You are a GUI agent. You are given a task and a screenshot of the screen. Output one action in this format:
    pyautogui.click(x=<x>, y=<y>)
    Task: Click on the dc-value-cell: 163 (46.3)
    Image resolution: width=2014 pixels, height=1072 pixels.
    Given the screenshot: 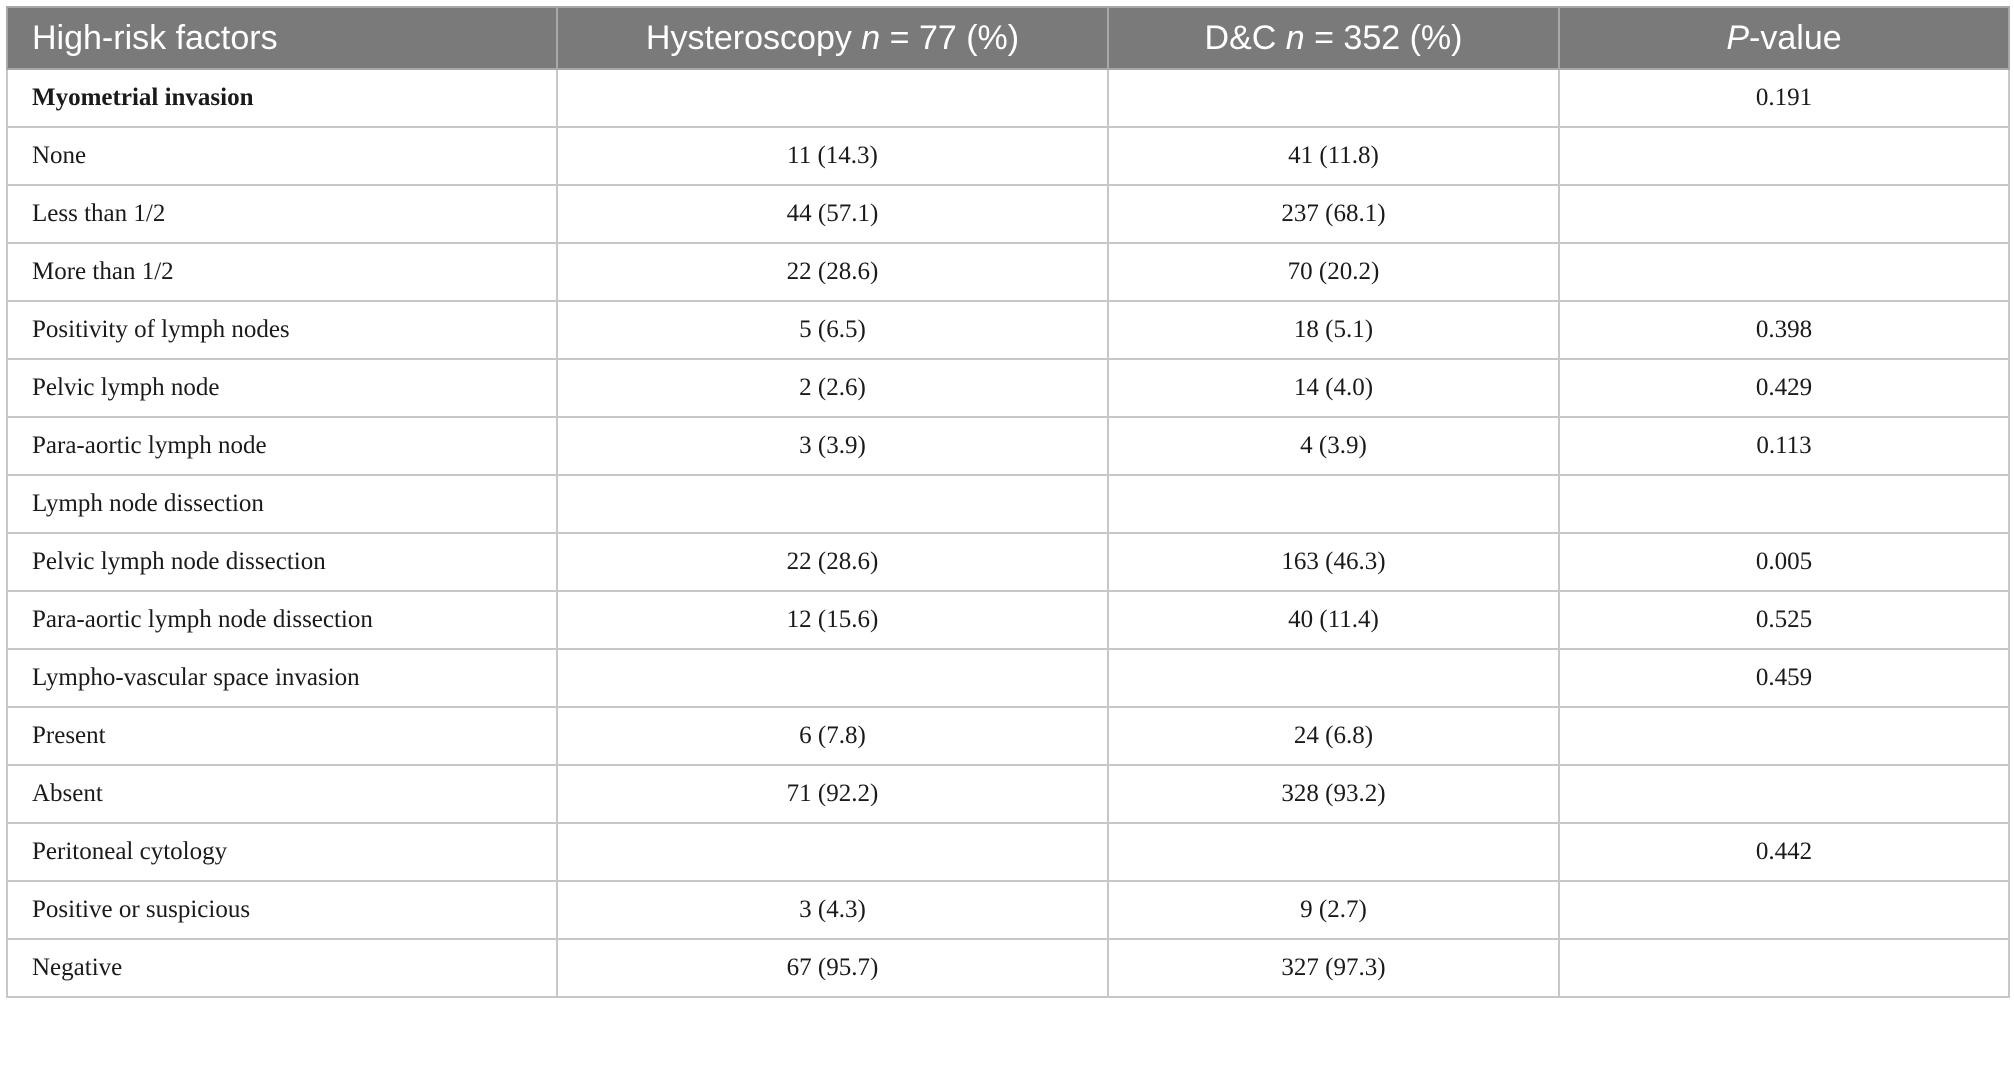 What is the action you would take?
    pyautogui.click(x=1333, y=562)
    